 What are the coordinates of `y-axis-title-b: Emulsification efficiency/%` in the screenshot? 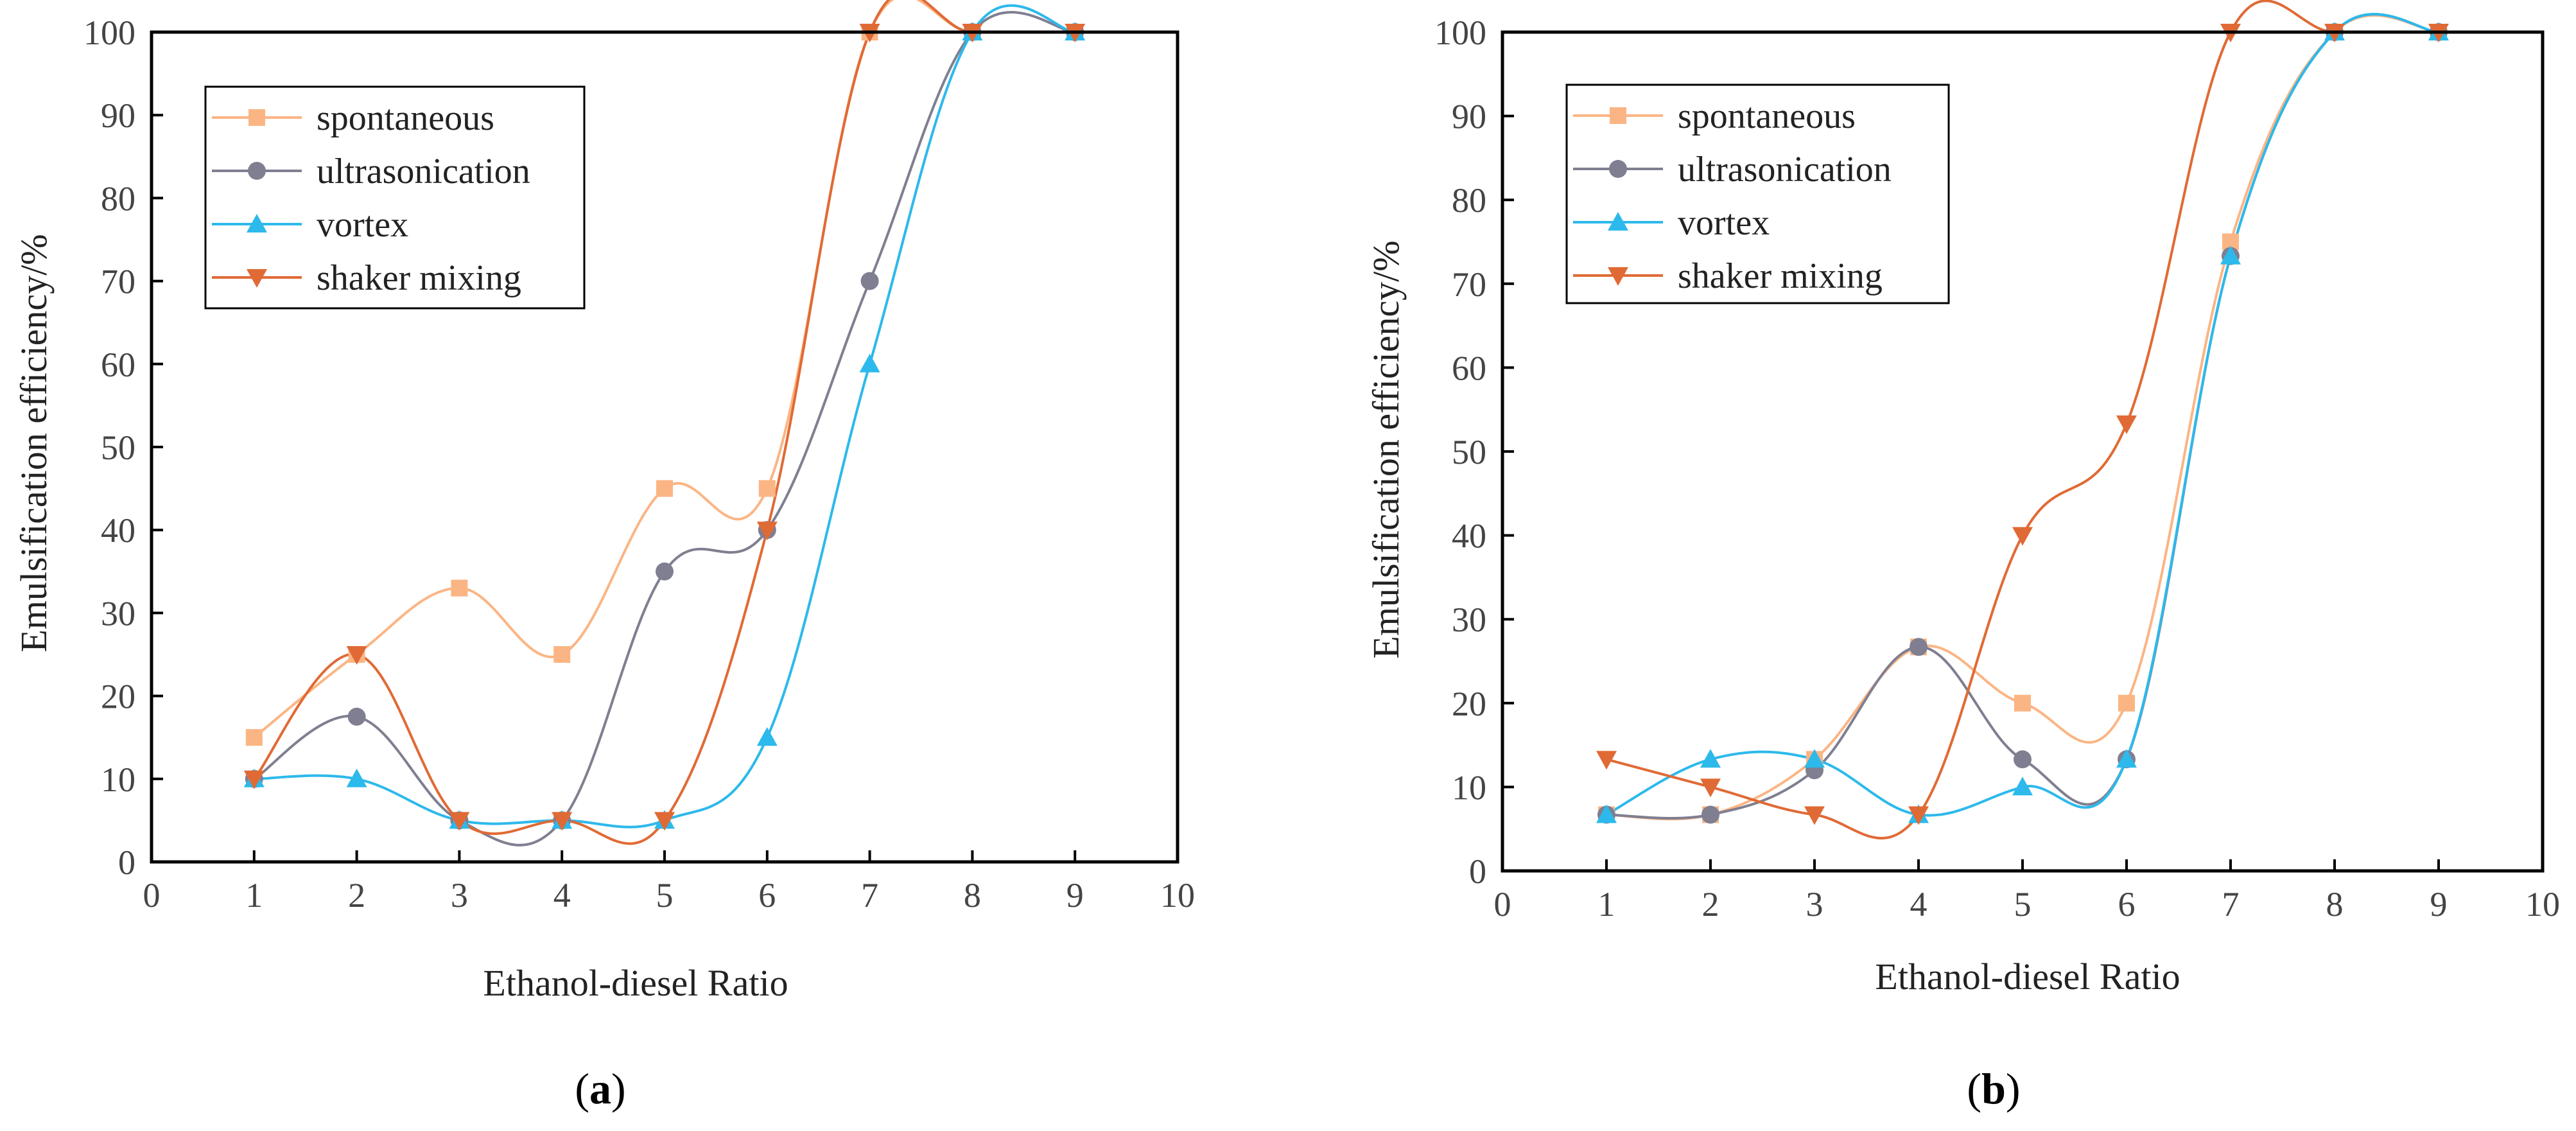 It's located at (1386, 449).